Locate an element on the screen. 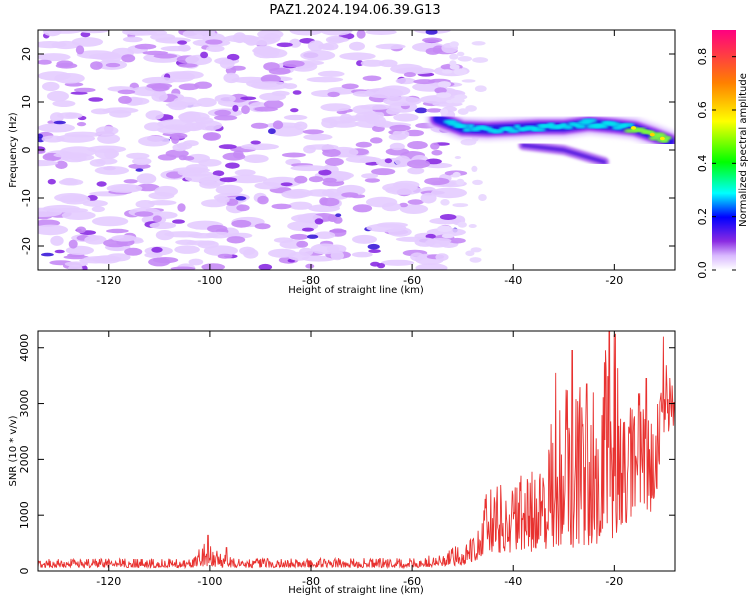  colorbar-ticks: 0.0 0.2 0.4 0.6 0.8 is located at coordinates (716, 163).